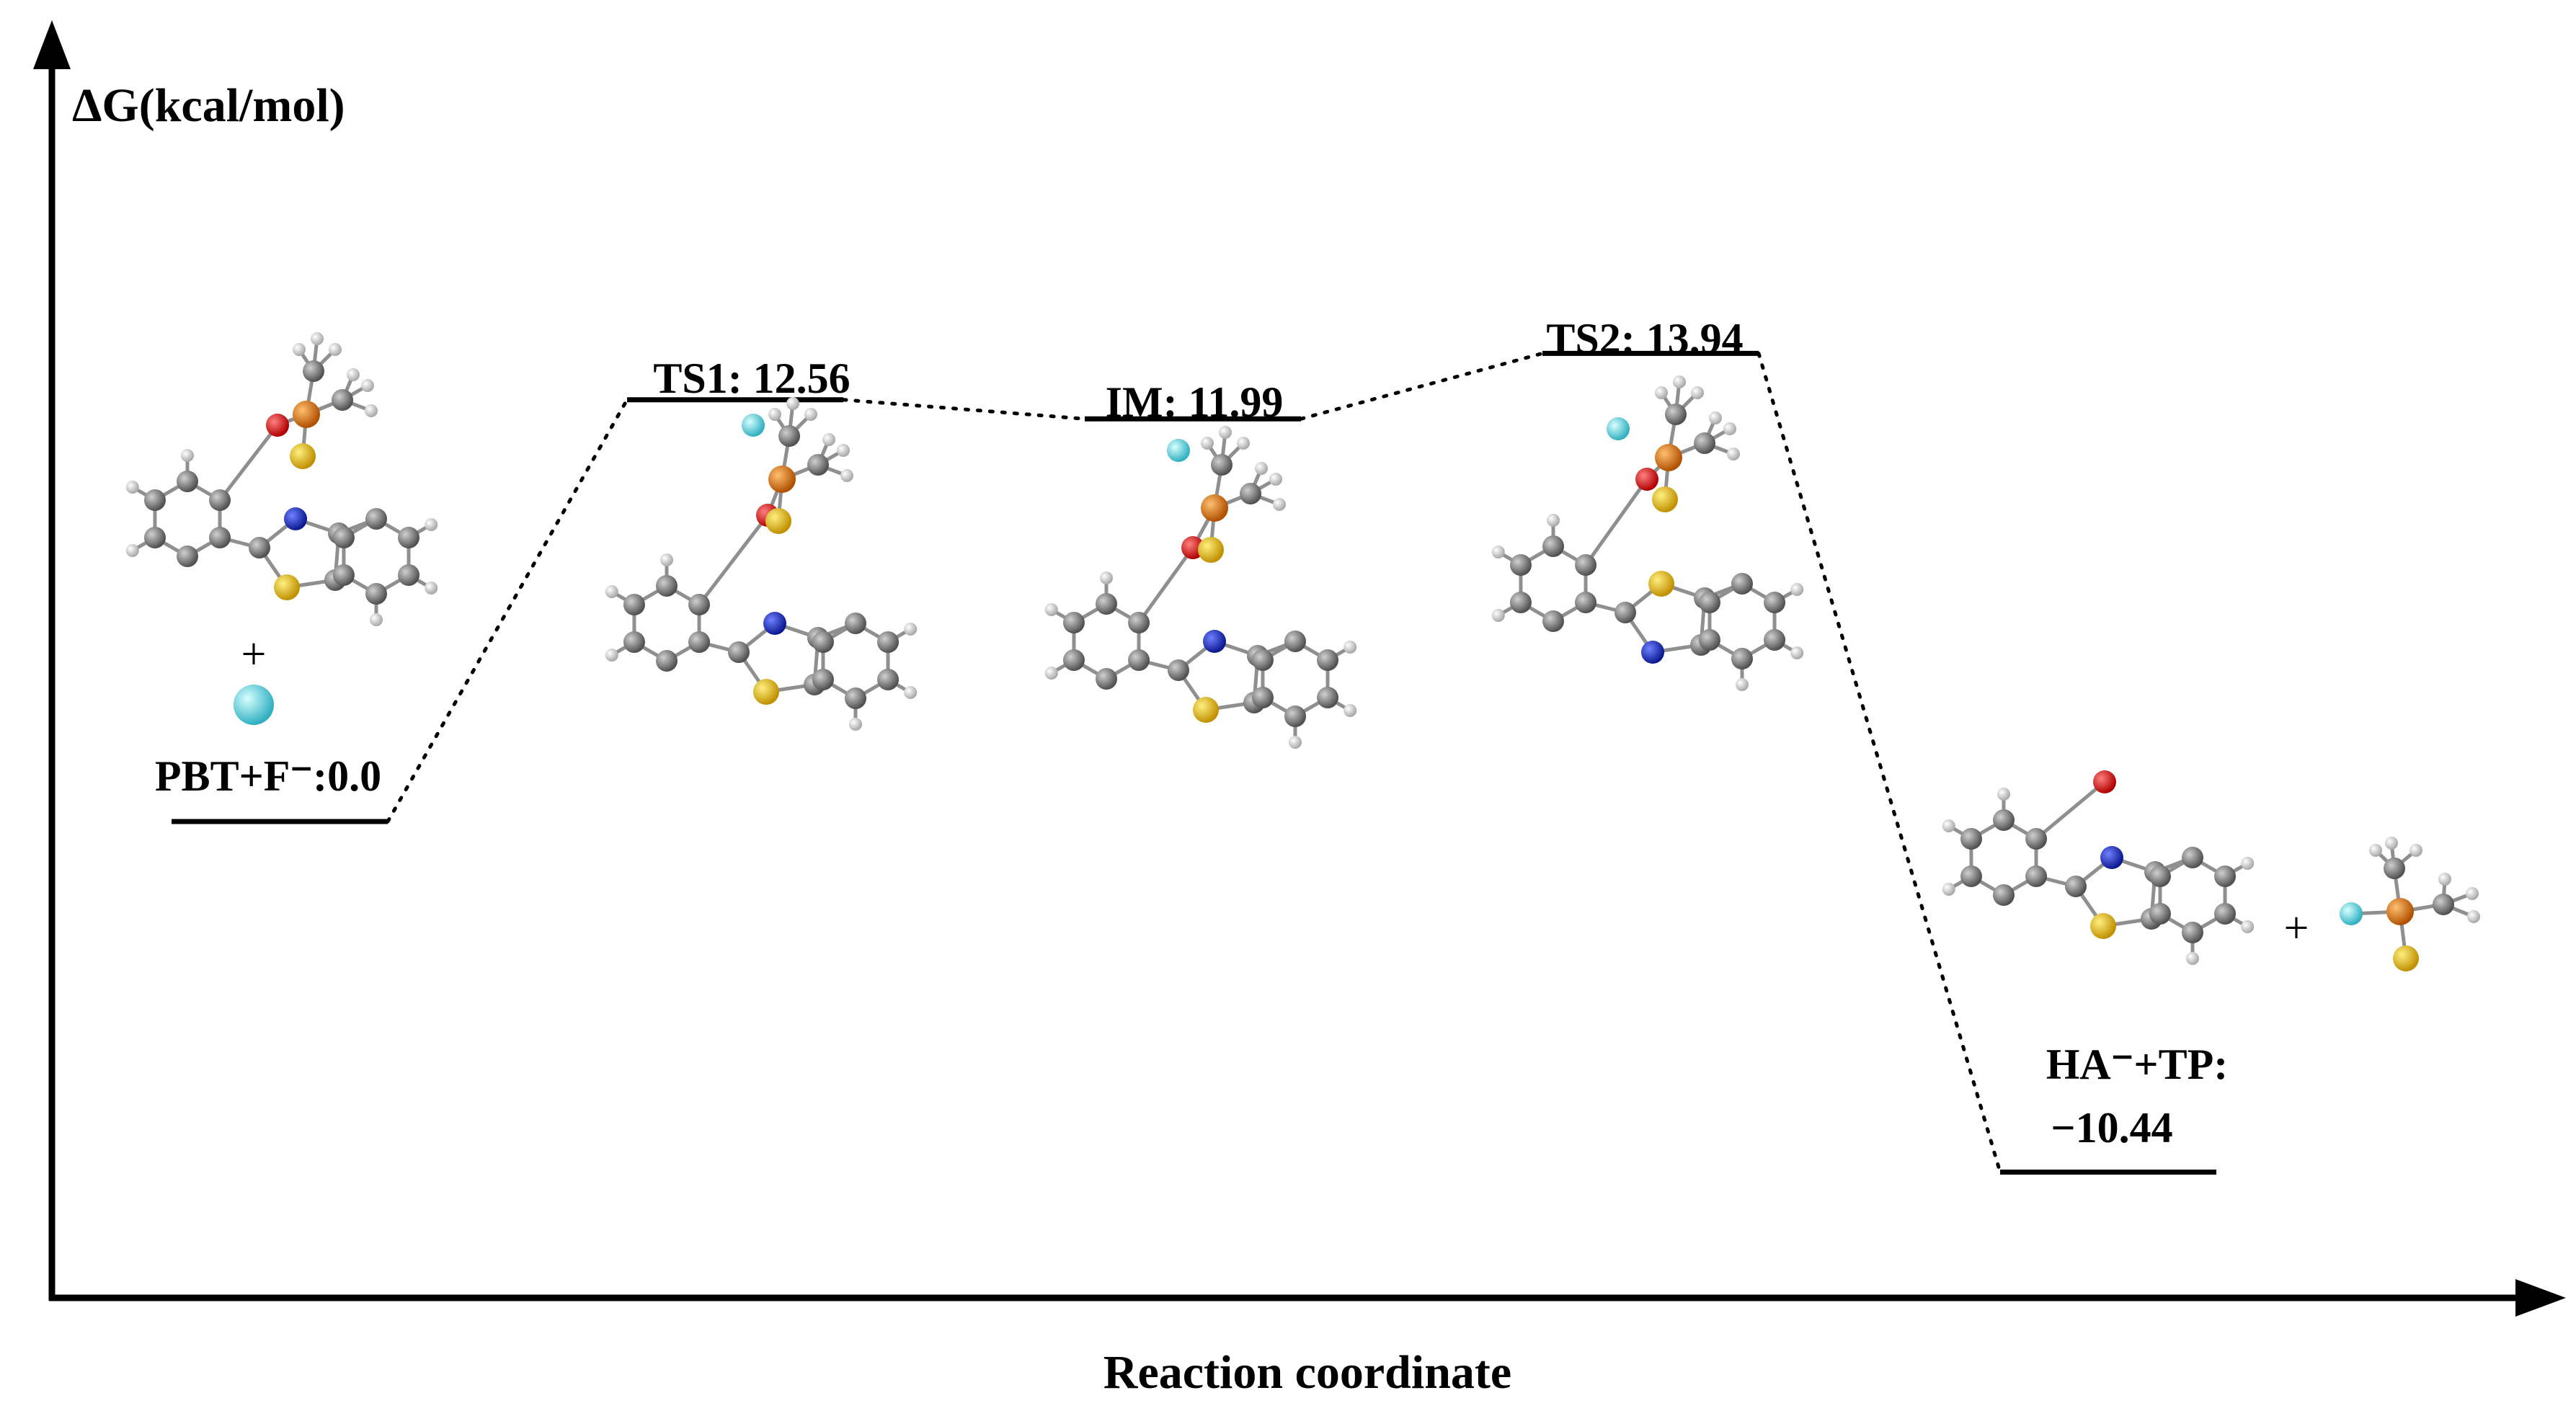  What do you see at coordinates (751, 378) in the screenshot?
I see `label-ts1: TS1: 12.56` at bounding box center [751, 378].